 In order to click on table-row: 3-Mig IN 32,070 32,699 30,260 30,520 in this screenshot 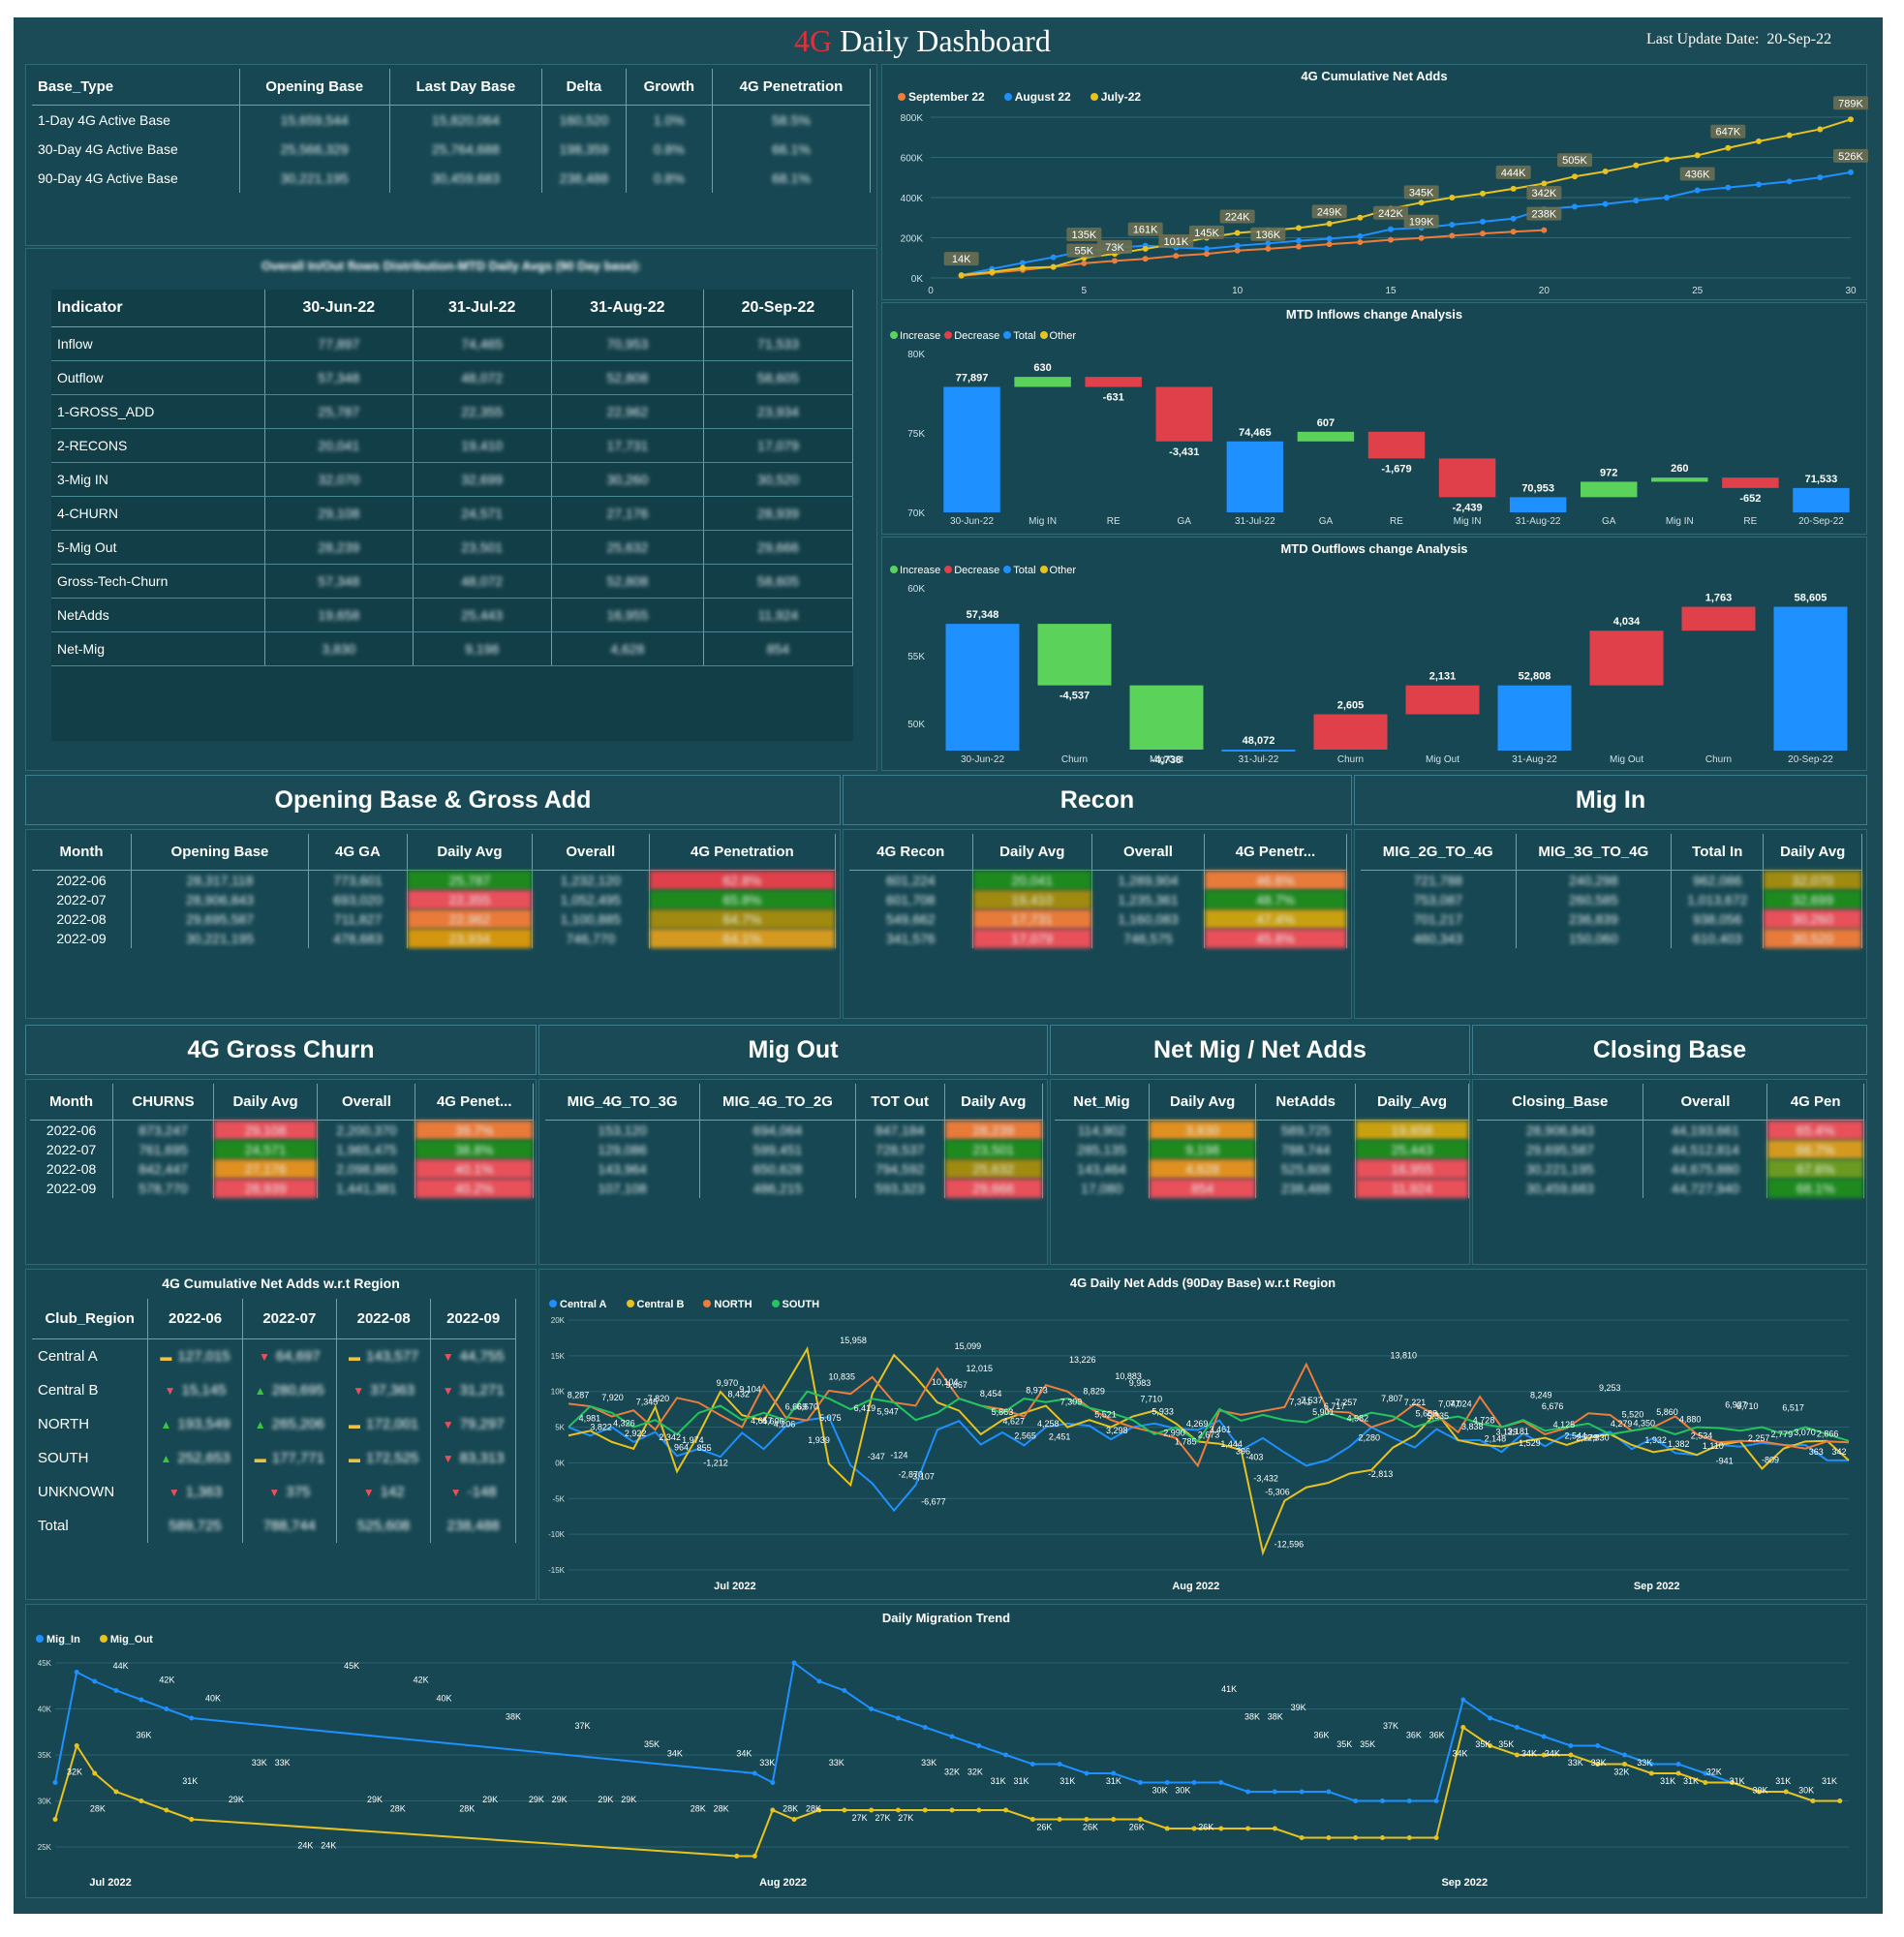, I will do `click(453, 480)`.